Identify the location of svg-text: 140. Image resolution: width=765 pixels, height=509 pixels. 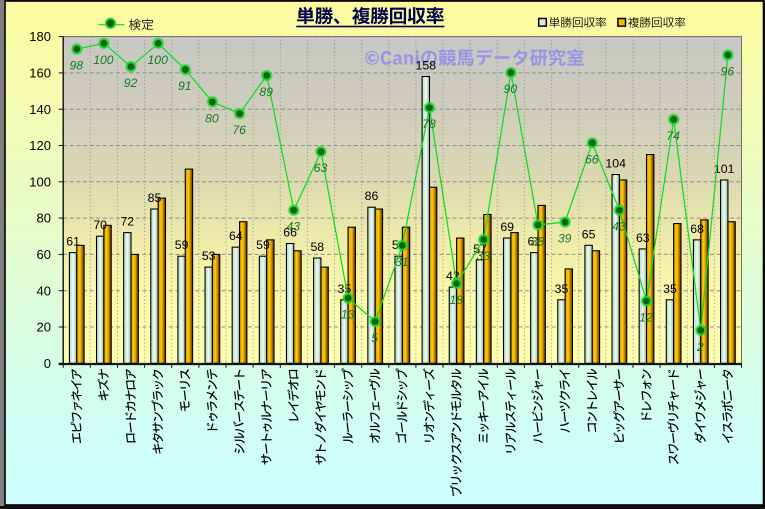
(40, 109).